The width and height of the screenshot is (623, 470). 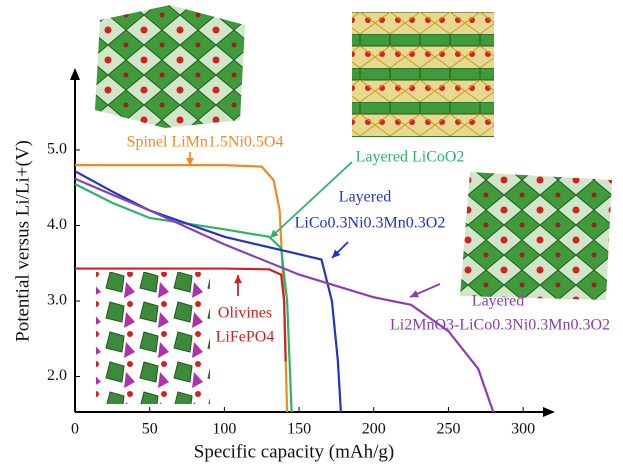 I want to click on x-tick-label: 300, so click(x=523, y=429).